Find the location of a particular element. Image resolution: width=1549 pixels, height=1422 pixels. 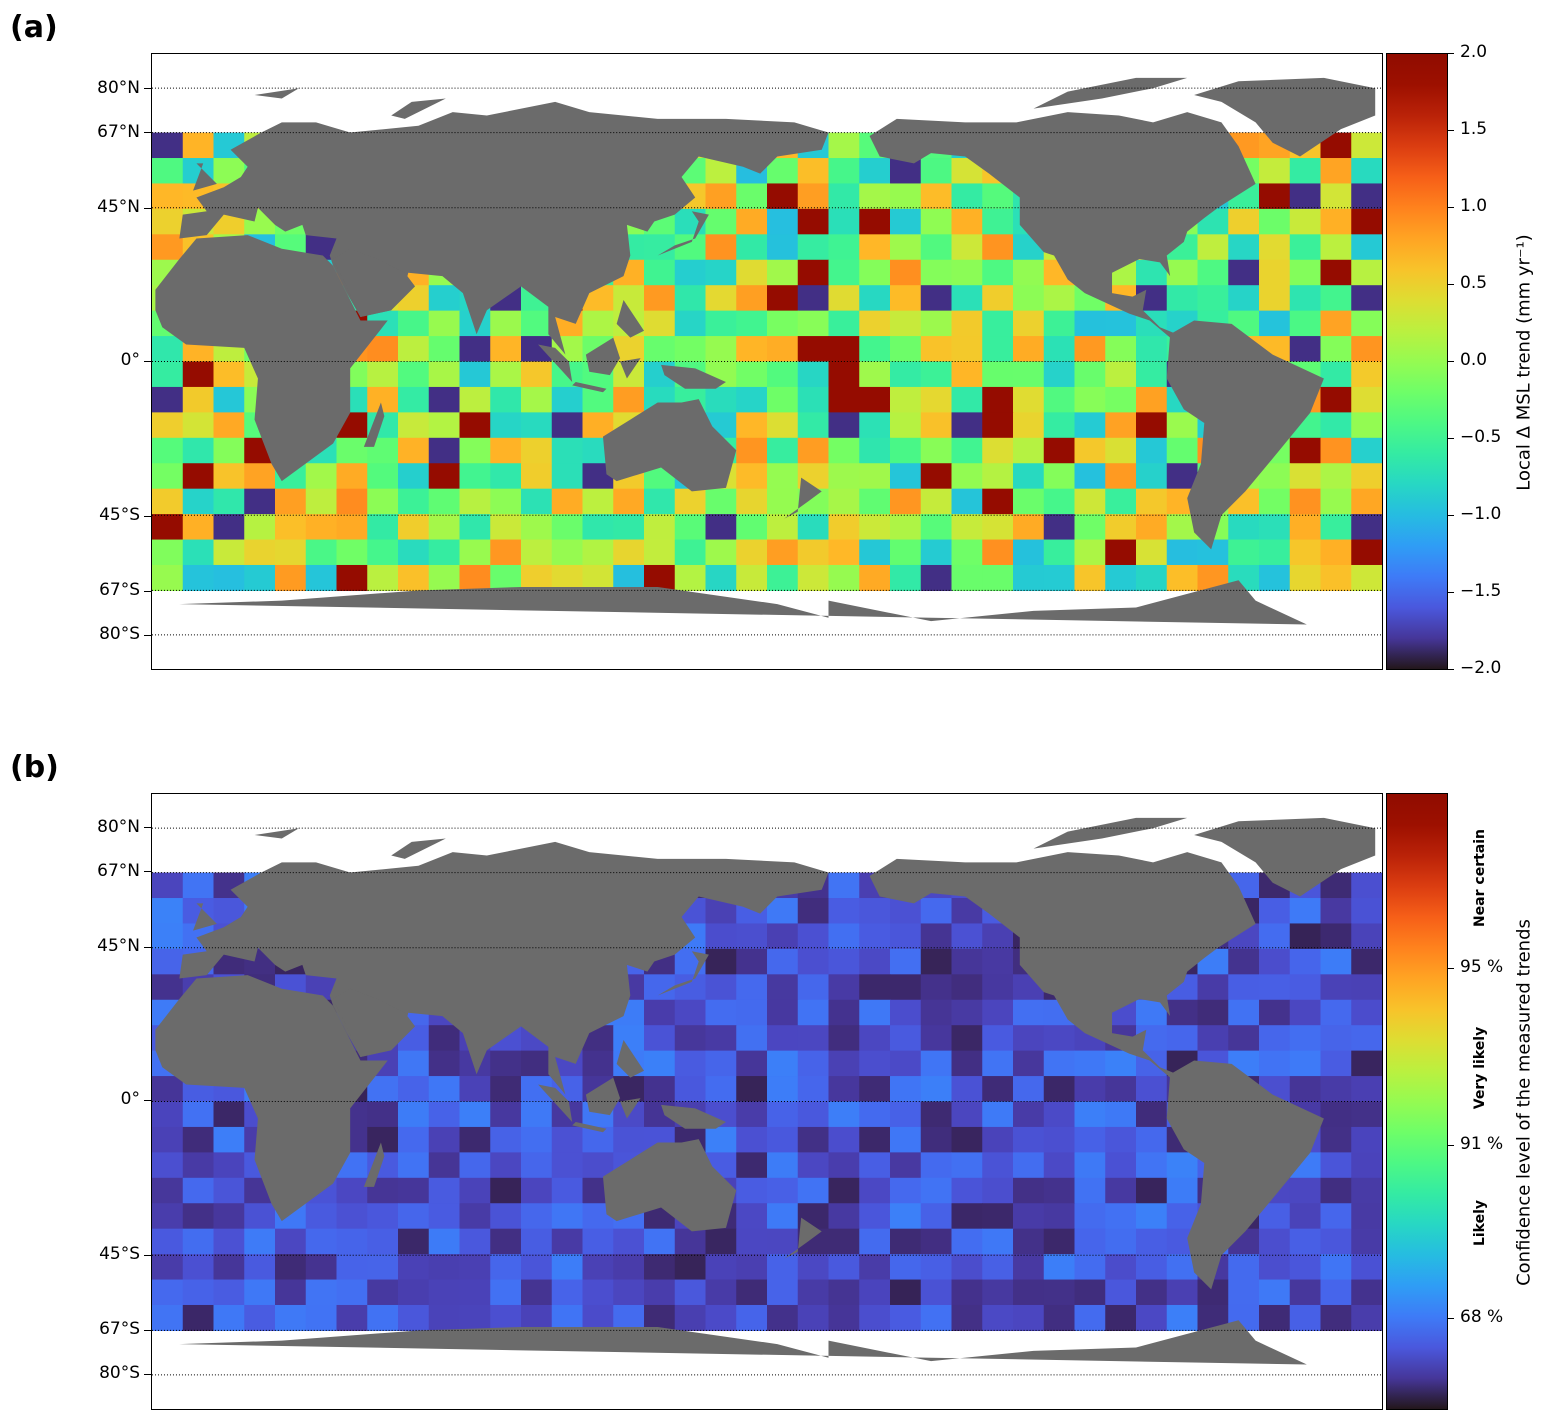

cbar-tick is located at coordinates (1451, 515).